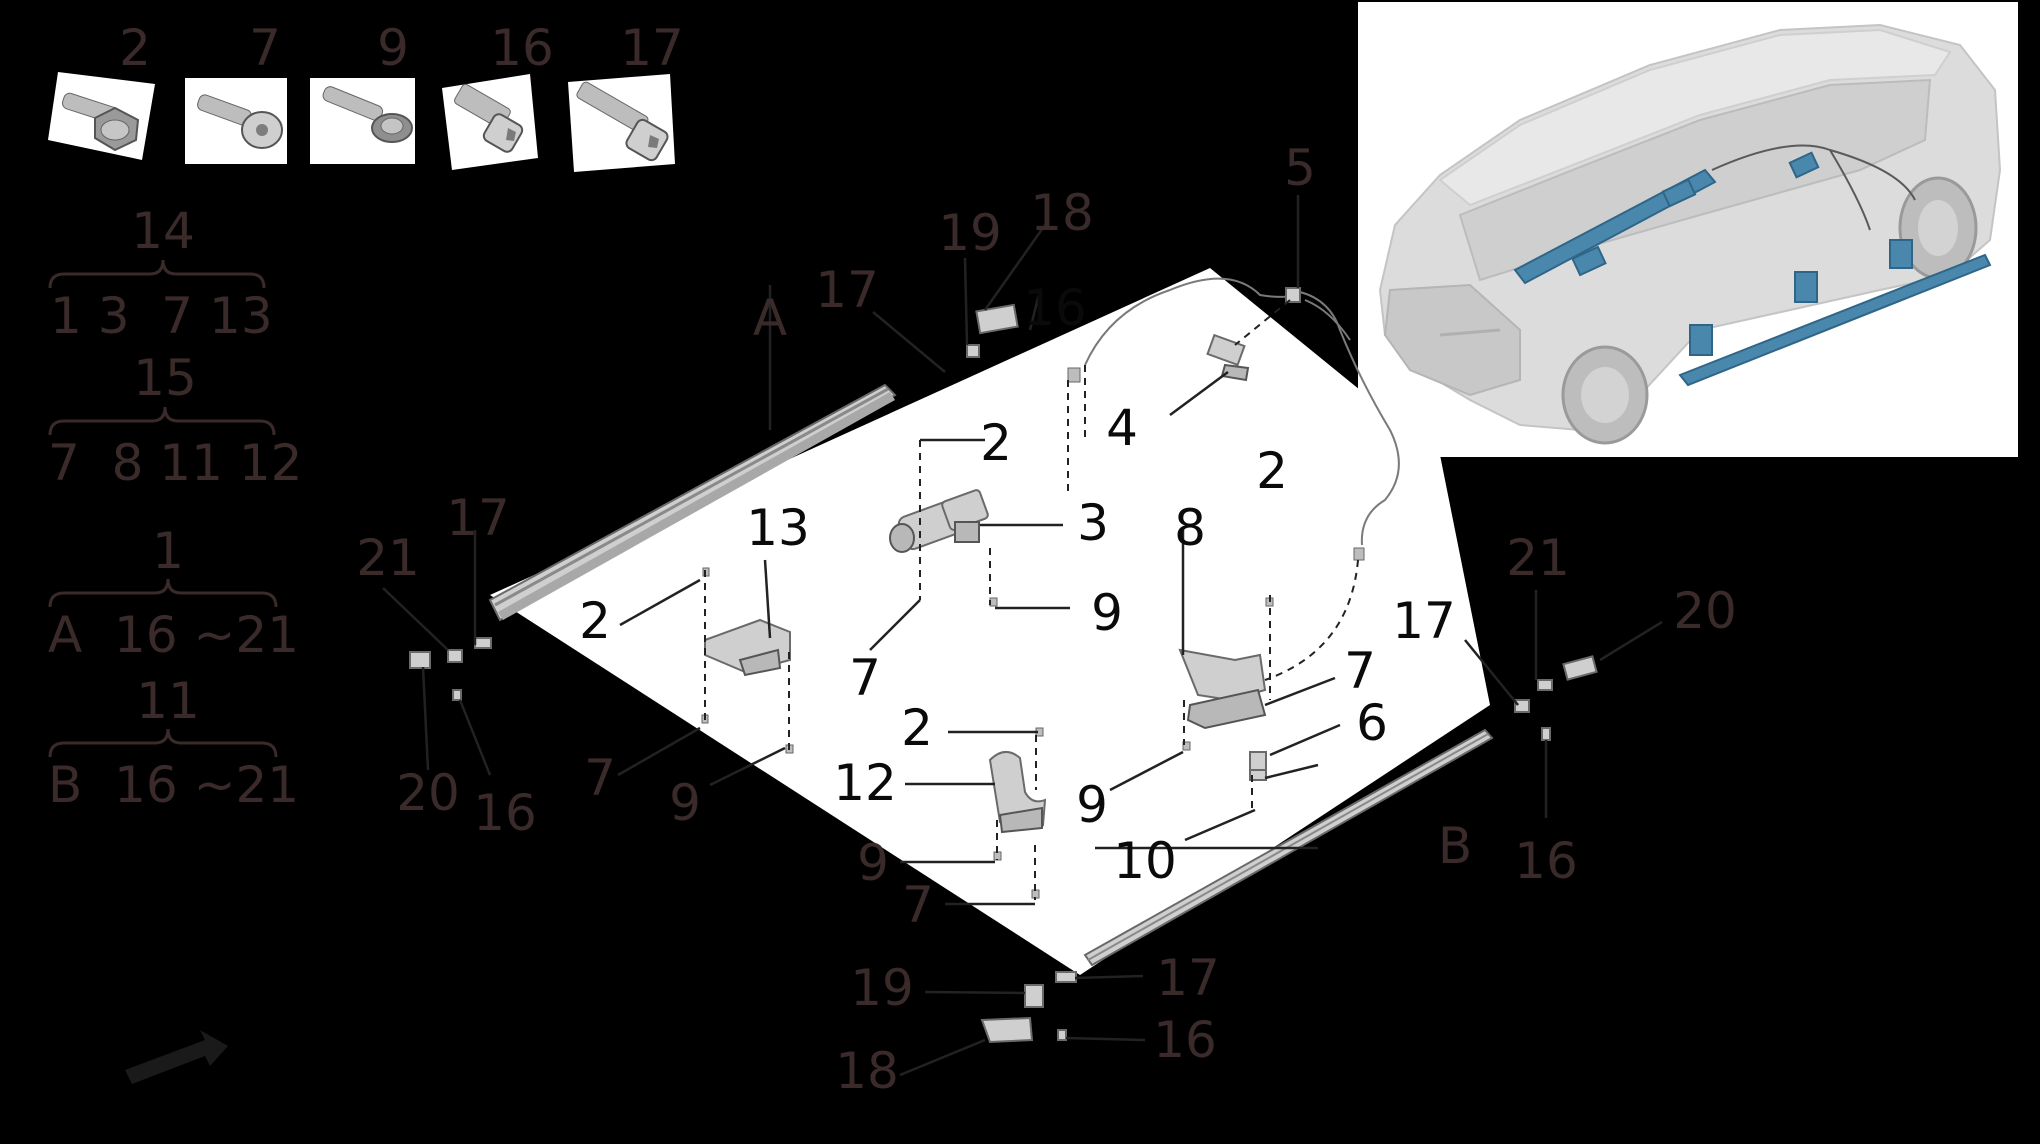  What do you see at coordinates (1300, 168) in the screenshot?
I see `callout-5: 5` at bounding box center [1300, 168].